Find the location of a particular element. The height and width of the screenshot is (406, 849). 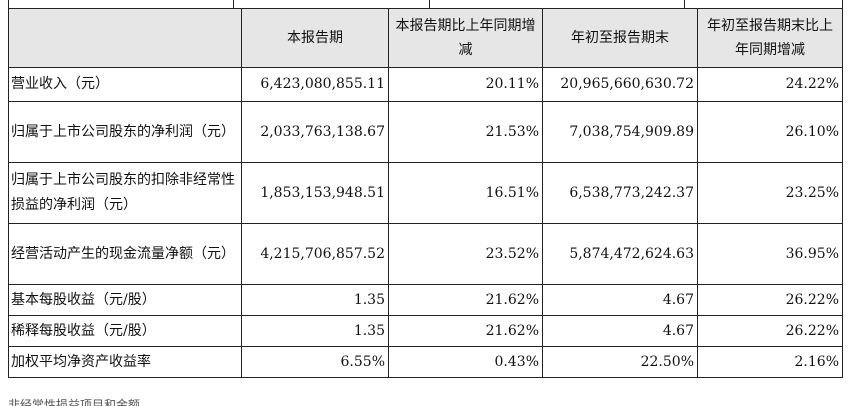

cell-current-period-yoy: 23.52% is located at coordinates (465, 254).